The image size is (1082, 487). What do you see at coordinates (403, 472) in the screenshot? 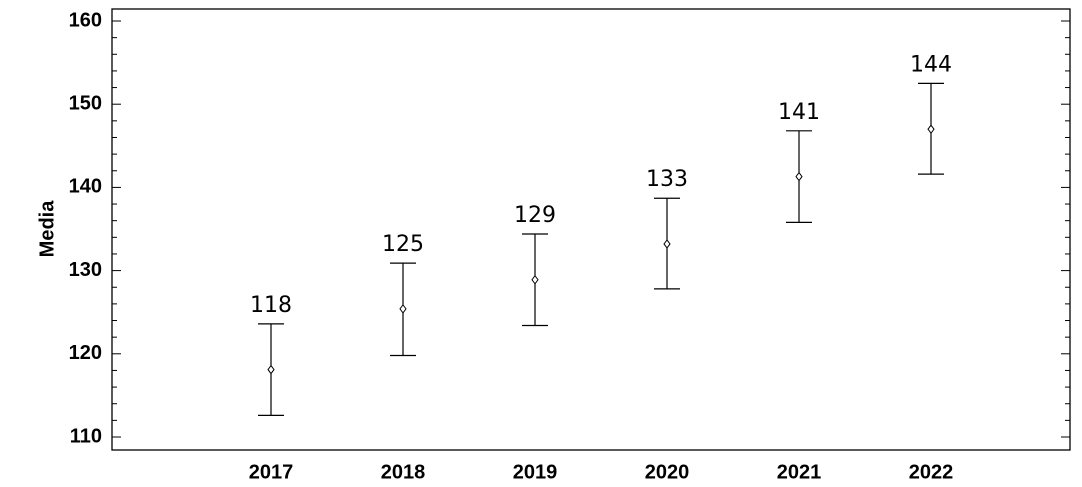
I see `x-tick-label: 2018` at bounding box center [403, 472].